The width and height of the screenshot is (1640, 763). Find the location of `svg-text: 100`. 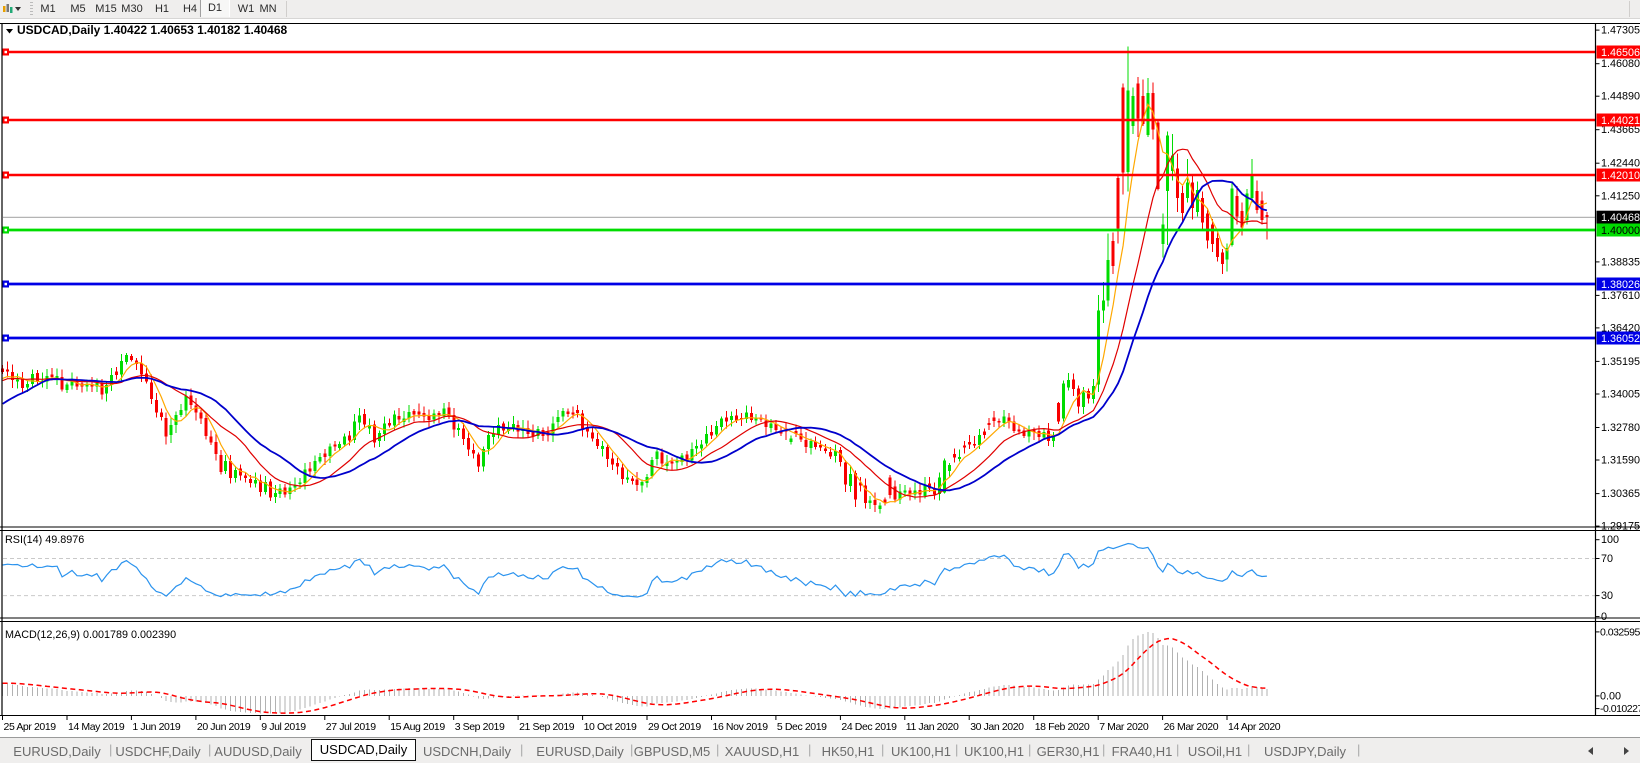

svg-text: 100 is located at coordinates (1610, 540).